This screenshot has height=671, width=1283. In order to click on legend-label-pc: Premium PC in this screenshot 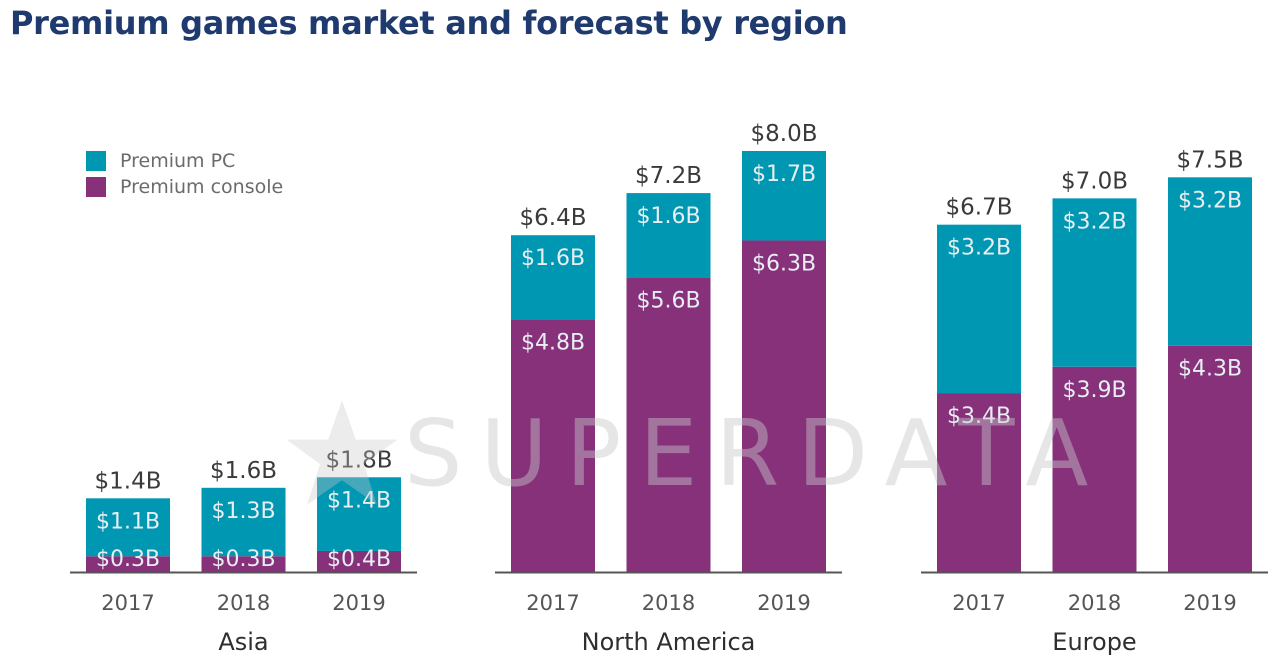, I will do `click(178, 161)`.